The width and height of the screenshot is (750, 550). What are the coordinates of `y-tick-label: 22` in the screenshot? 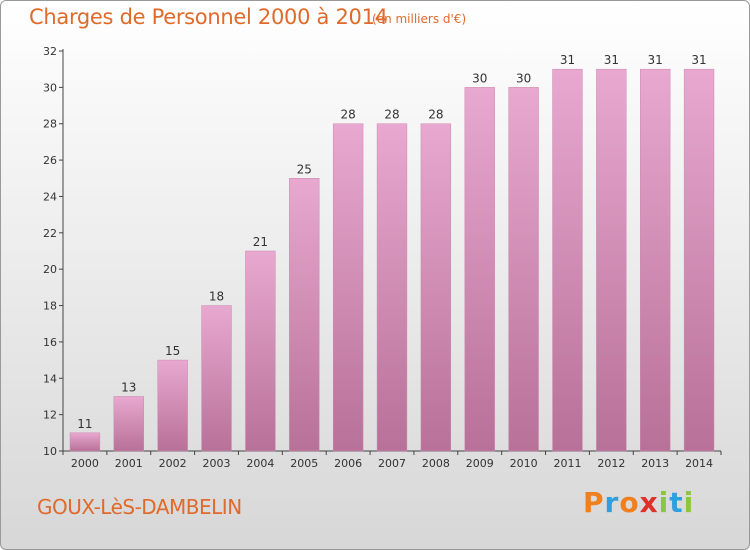 It's located at (50, 233).